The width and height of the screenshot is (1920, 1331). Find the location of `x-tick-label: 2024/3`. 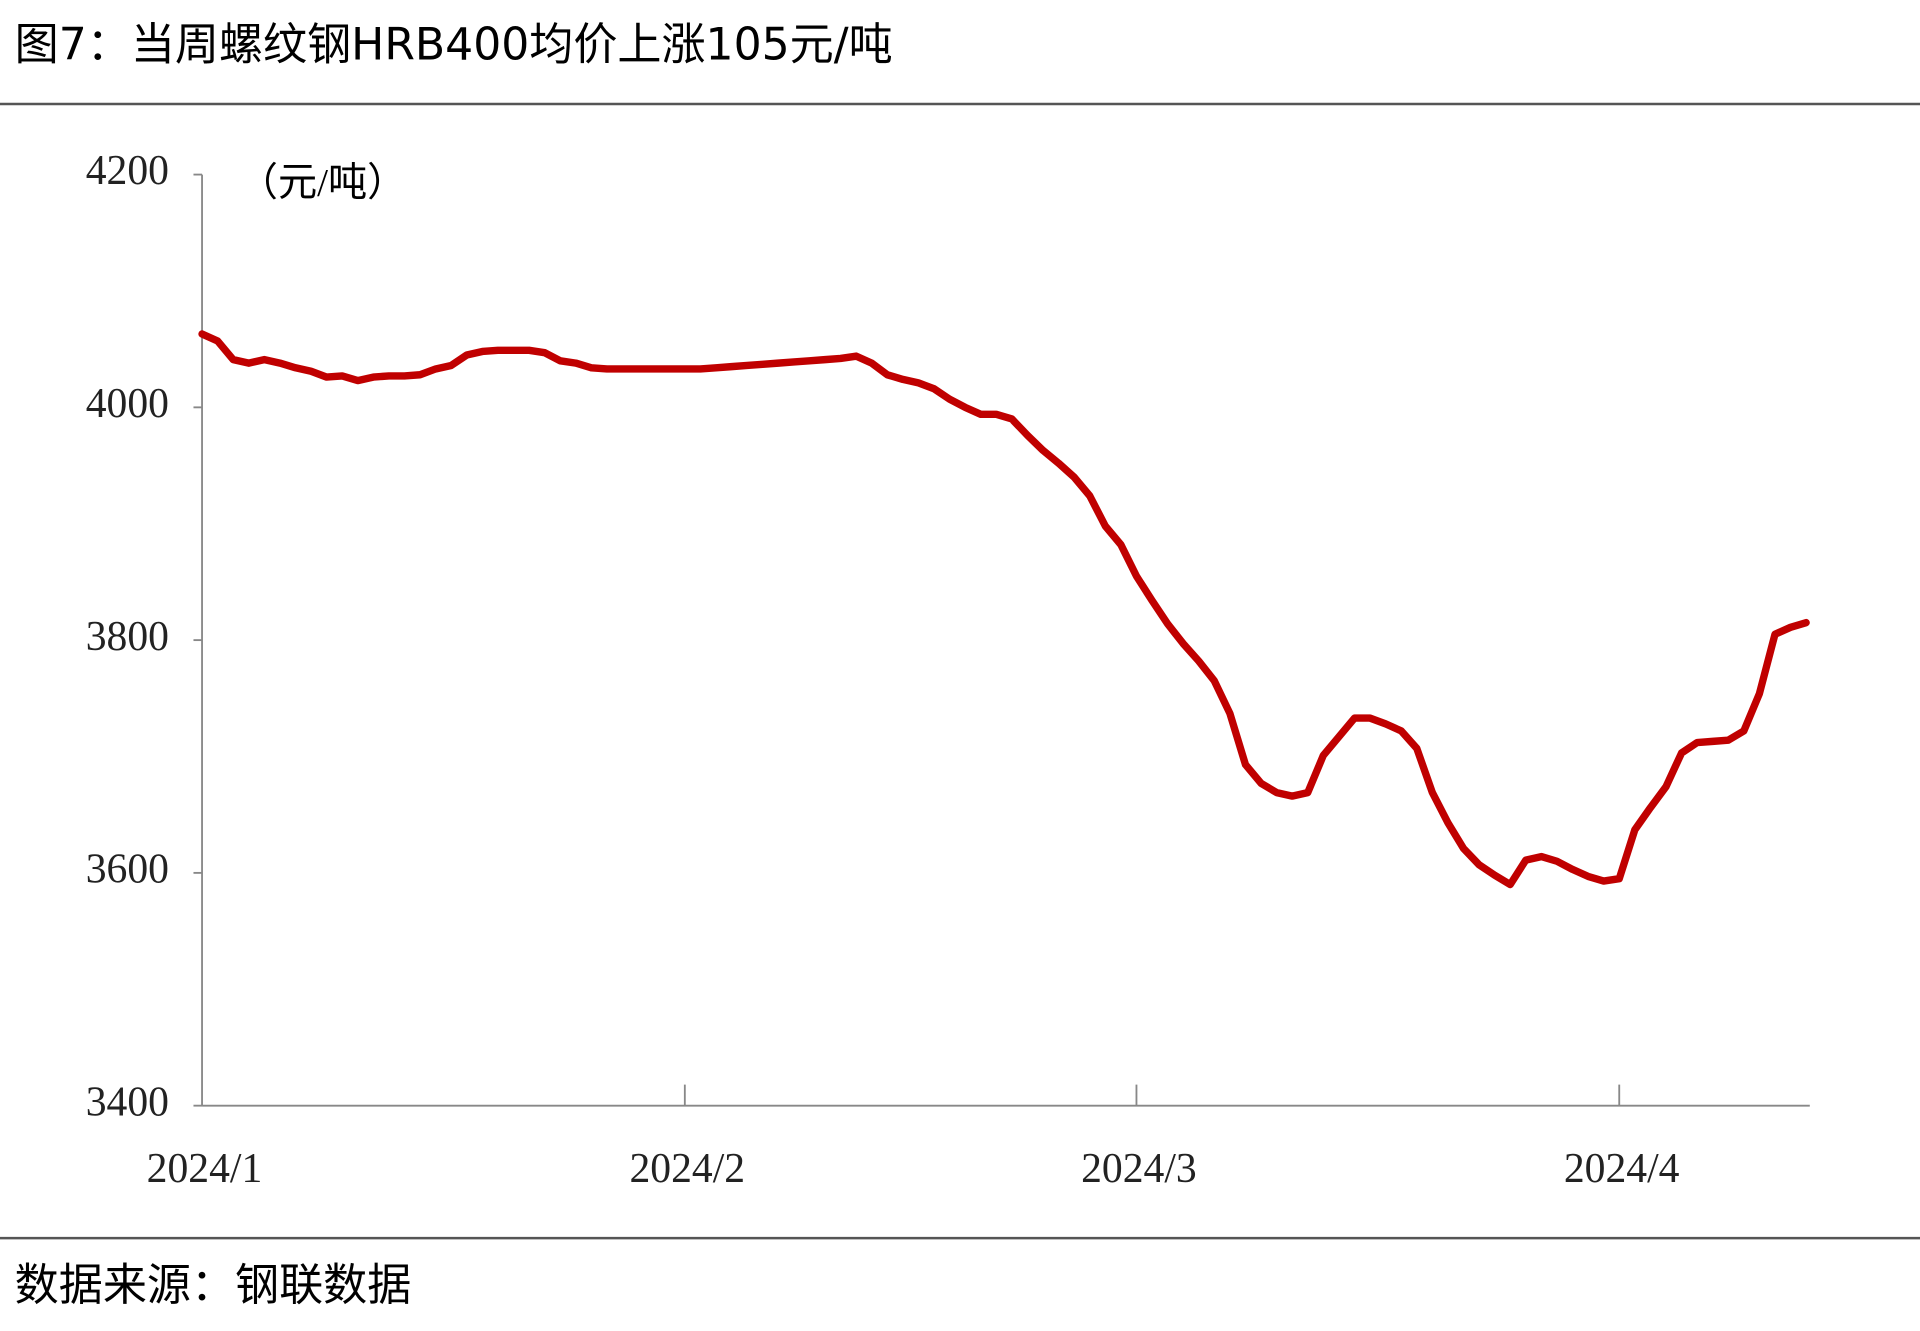

x-tick-label: 2024/3 is located at coordinates (1139, 1169).